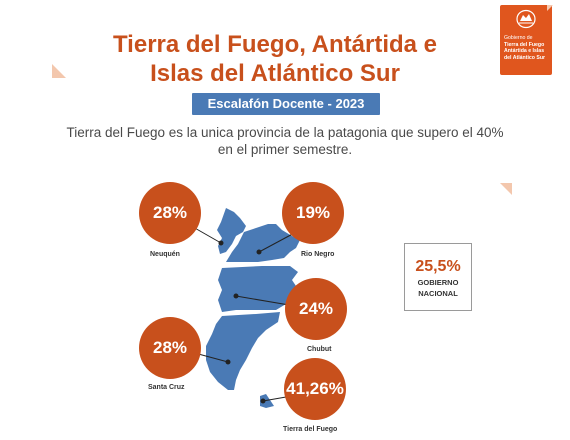  Describe the element at coordinates (243, 351) in the screenshot. I see `map-region-santa-cruz` at that location.